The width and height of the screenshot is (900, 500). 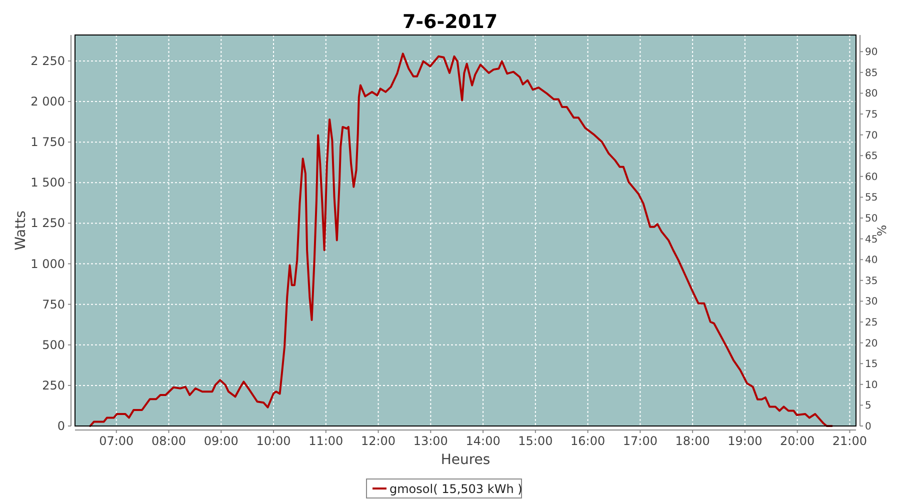 What do you see at coordinates (47, 223) in the screenshot?
I see `y-tick-label: 1 250` at bounding box center [47, 223].